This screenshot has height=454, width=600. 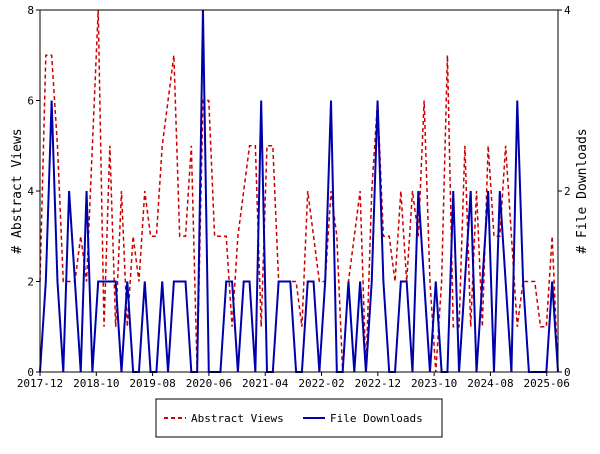 I want to click on left-y-tick-label: 4, so click(x=30, y=191).